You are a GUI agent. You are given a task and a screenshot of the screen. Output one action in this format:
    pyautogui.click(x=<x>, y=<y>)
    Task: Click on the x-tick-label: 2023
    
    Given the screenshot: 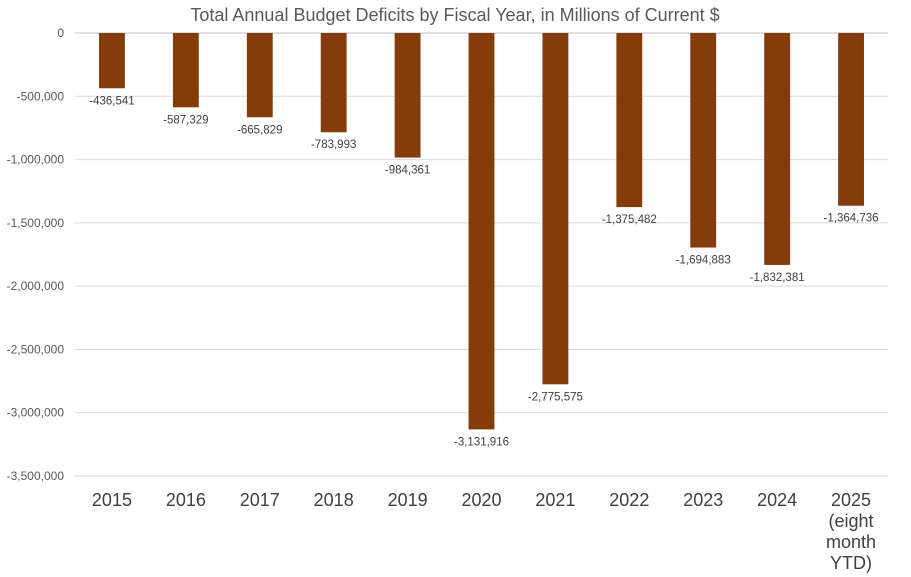 What is the action you would take?
    pyautogui.click(x=703, y=500)
    